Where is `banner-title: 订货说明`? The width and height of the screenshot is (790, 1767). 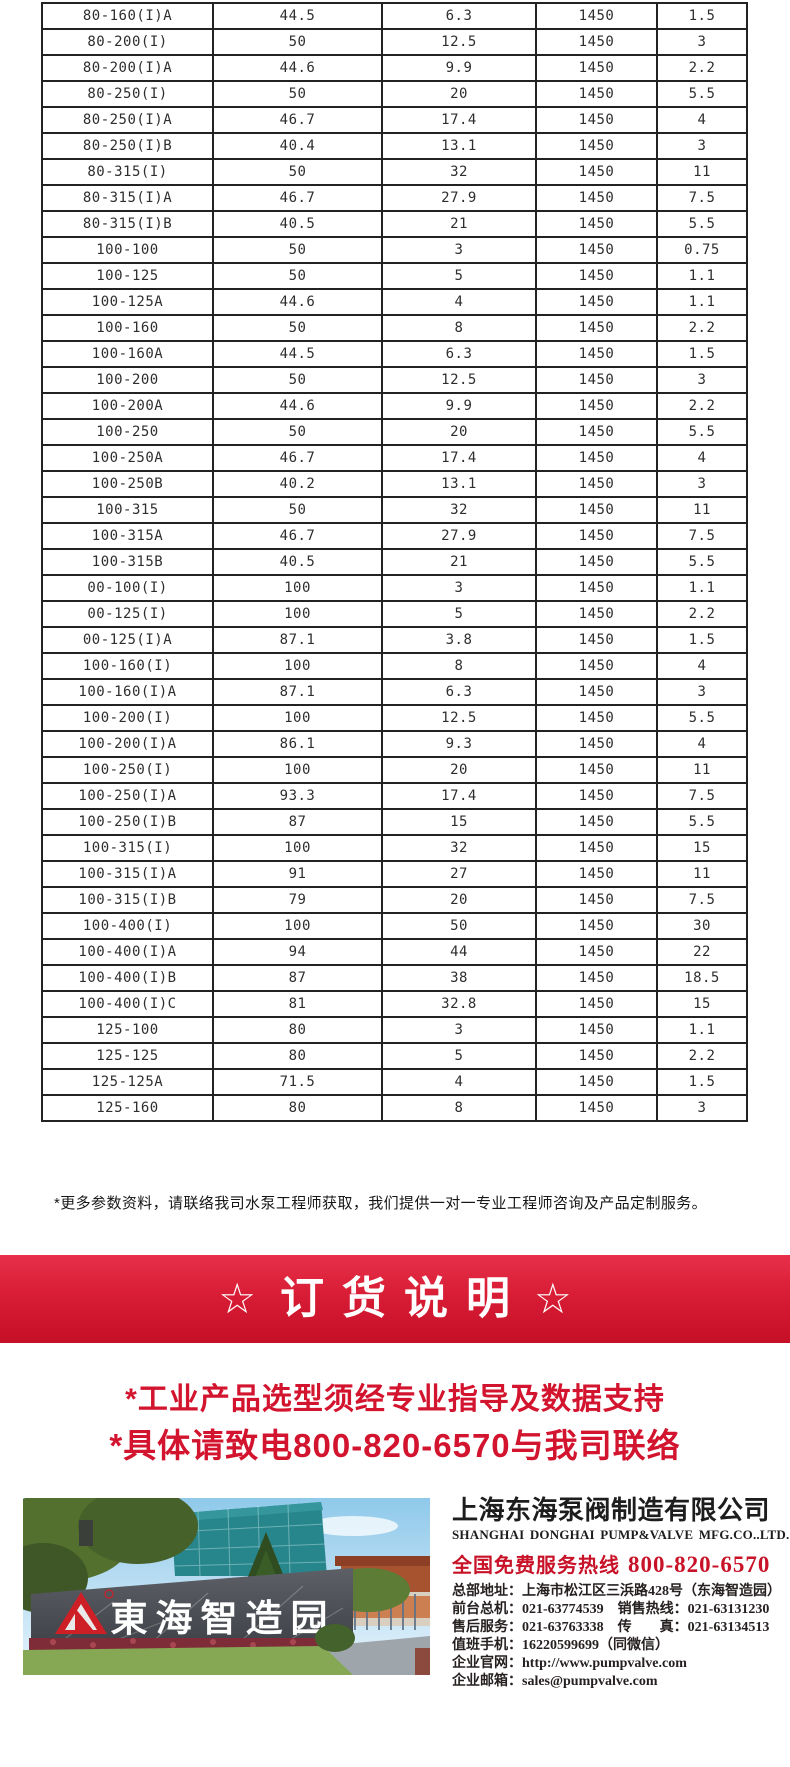
banner-title: 订货说明 is located at coordinates (404, 1298).